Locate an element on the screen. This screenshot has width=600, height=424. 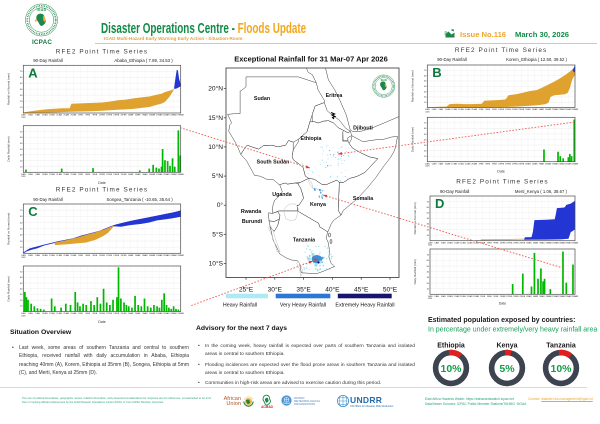
svg-text: Rainfall vs Normal (mm) is located at coordinates (412, 86).